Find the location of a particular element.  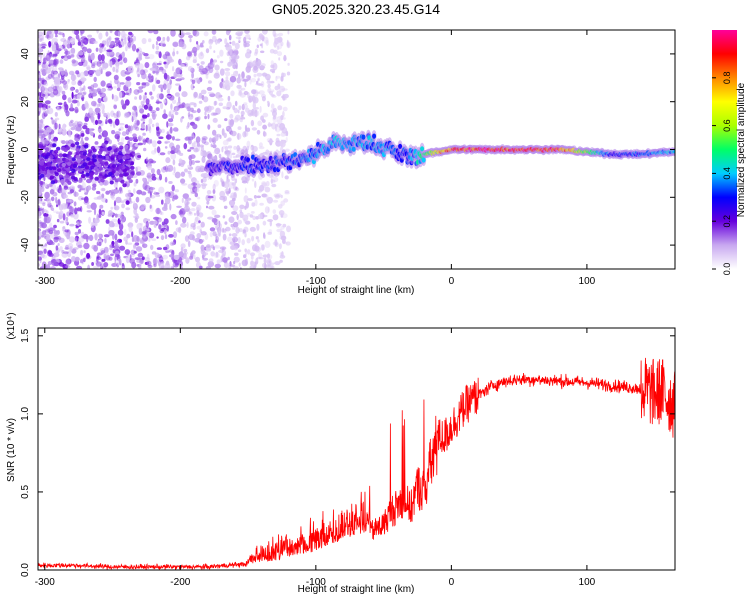

x-tick-label: -300 is located at coordinates (45, 582).